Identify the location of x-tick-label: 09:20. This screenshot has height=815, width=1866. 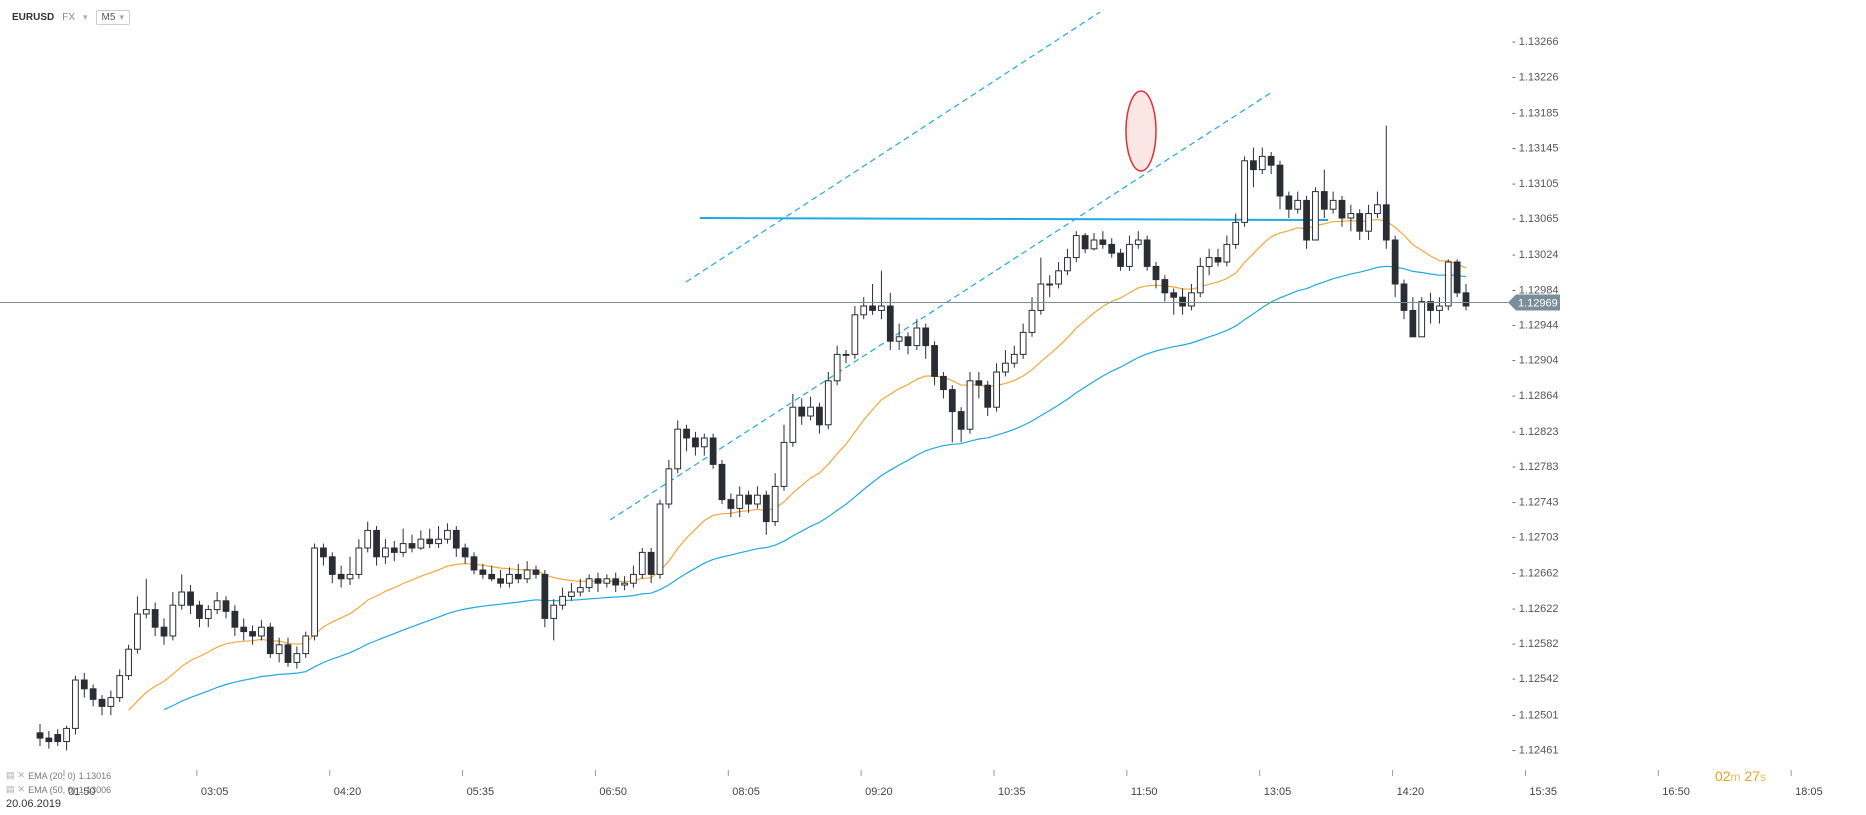
(879, 792).